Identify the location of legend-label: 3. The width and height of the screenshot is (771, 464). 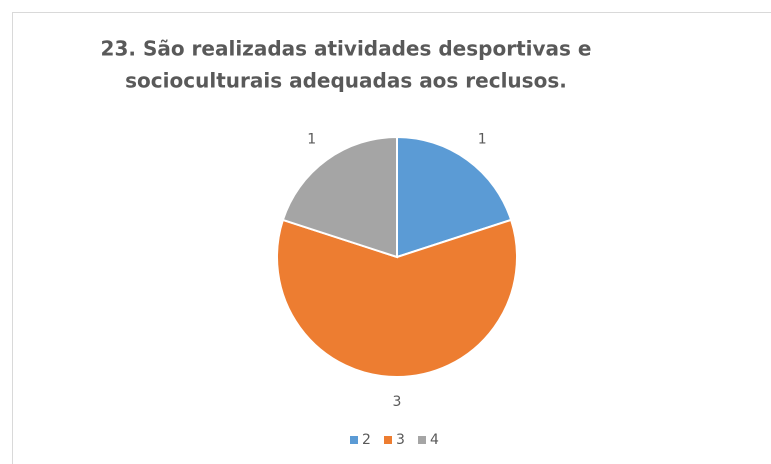
(400, 440).